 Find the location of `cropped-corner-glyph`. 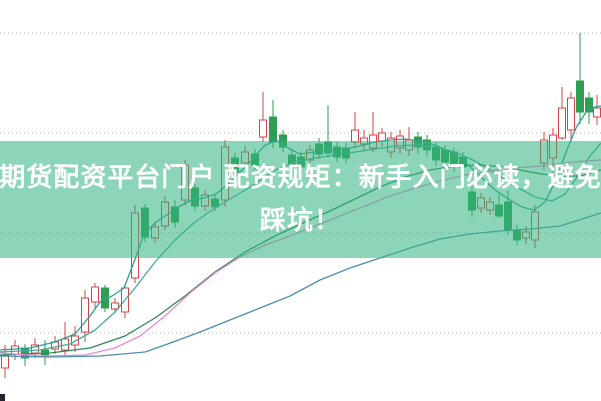

cropped-corner-glyph is located at coordinates (2, 397).